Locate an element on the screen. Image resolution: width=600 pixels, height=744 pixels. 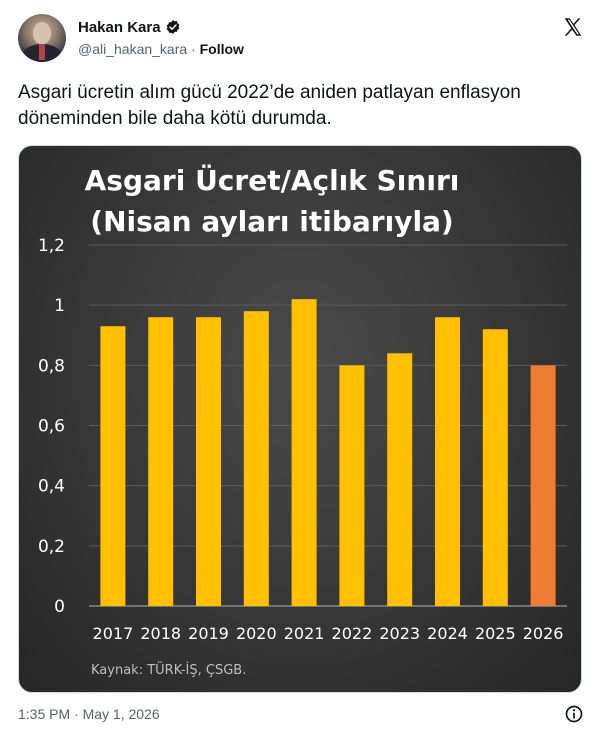
tweet-timestamp: 1:35 PM · May 1, 2026 is located at coordinates (89, 714).